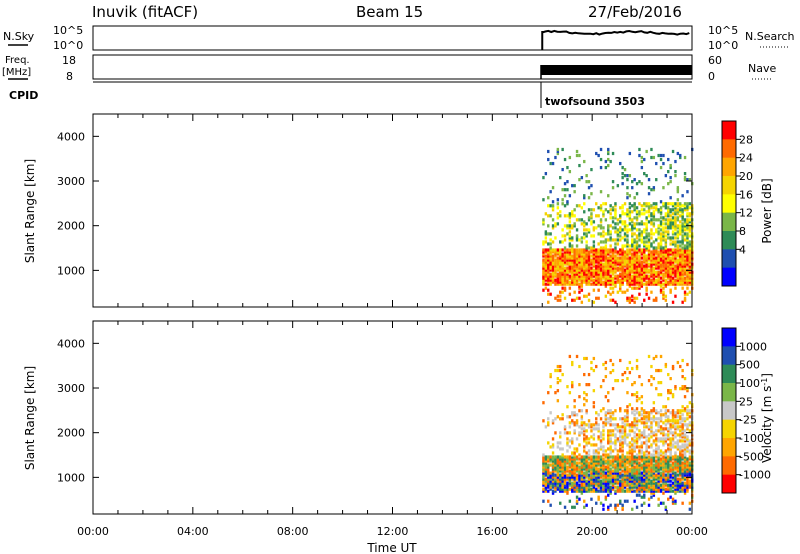 This screenshot has width=800, height=554. Describe the element at coordinates (692, 531) in the screenshot. I see `time-tick-label: 00:00` at that location.